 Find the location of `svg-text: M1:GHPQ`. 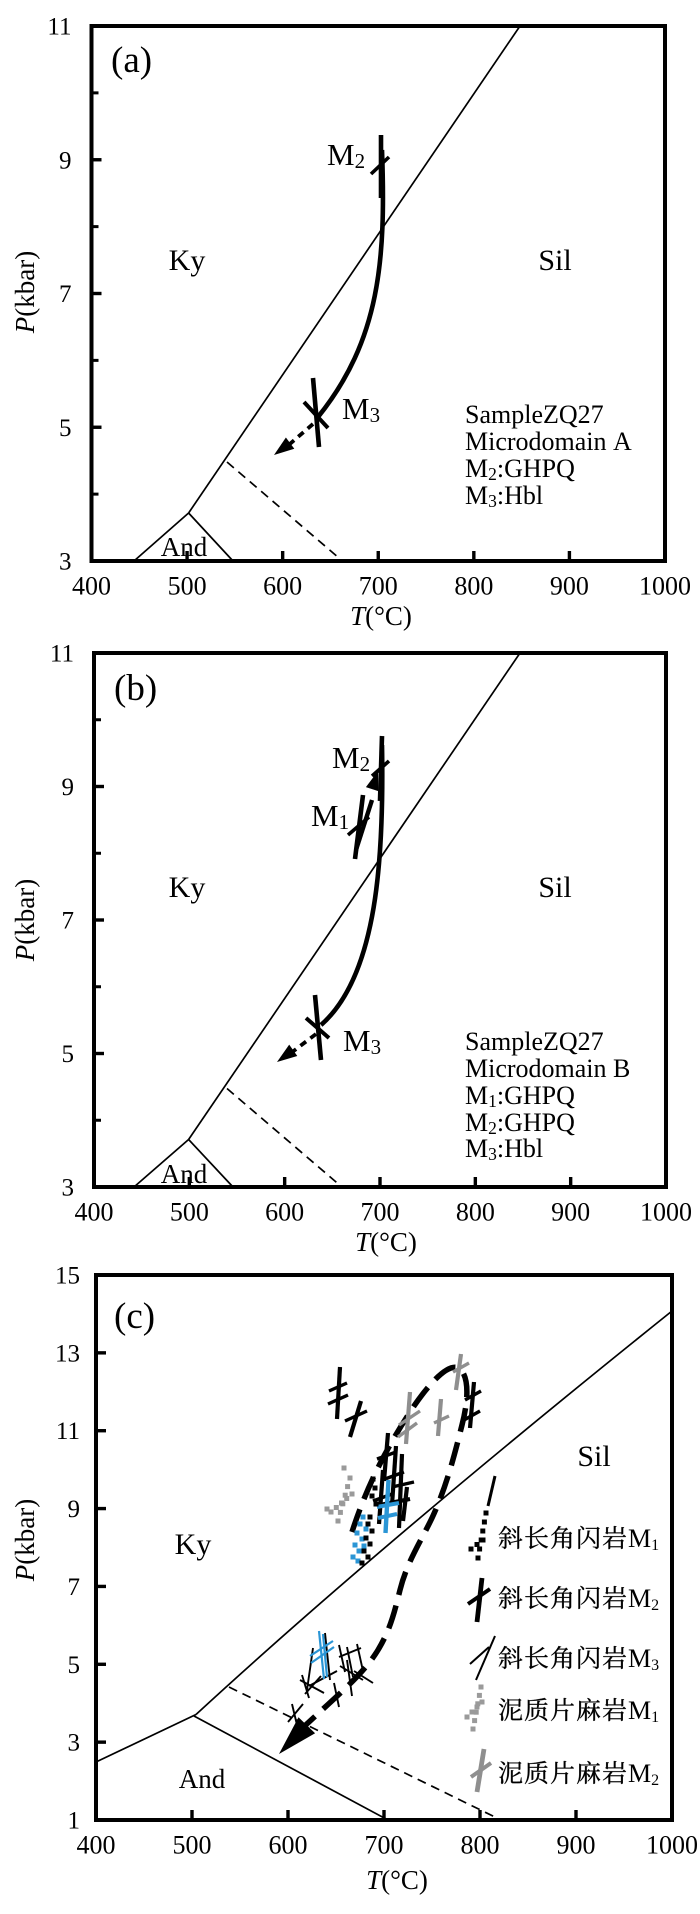

svg-text: M1:GHPQ is located at coordinates (520, 1096).